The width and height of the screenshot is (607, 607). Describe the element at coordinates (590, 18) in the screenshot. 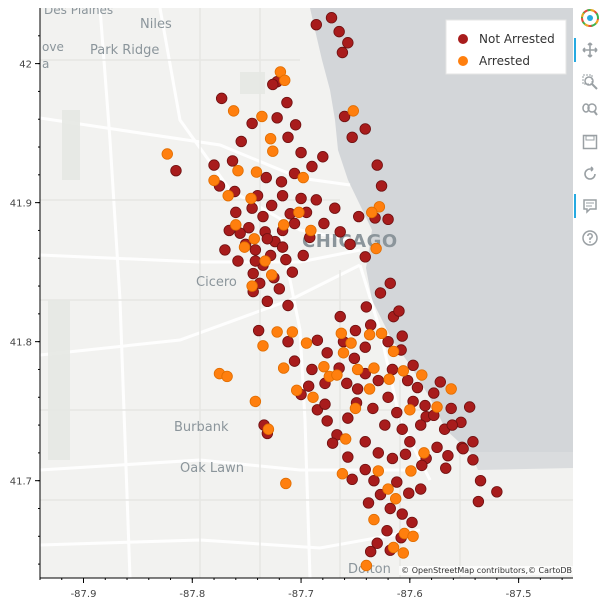

I see `logo-icon` at that location.